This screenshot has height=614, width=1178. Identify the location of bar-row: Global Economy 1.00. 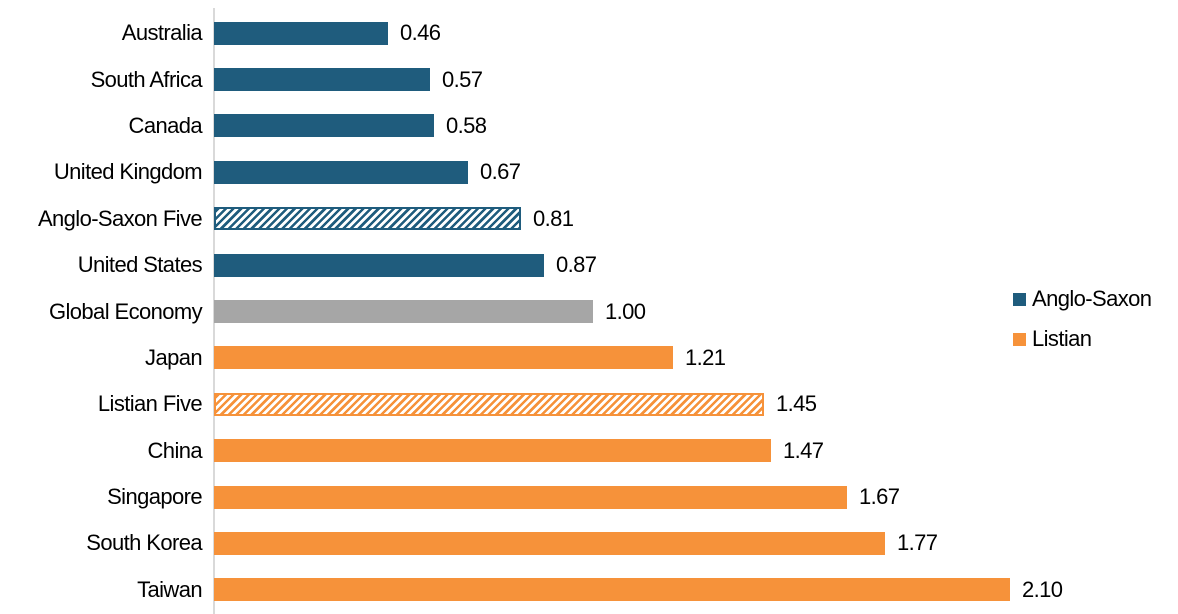
(589, 311).